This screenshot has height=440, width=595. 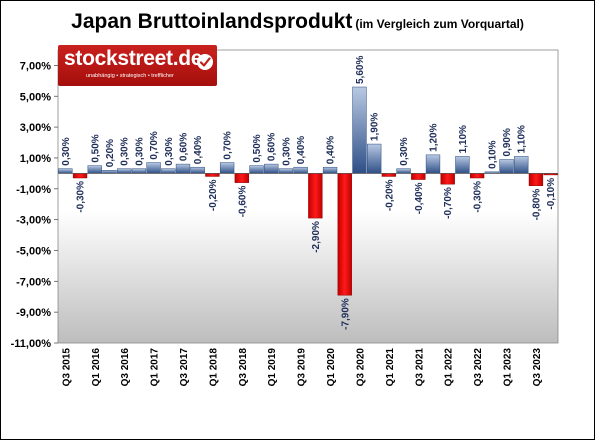 I want to click on y-tick-label: -7,00%, so click(x=33, y=282).